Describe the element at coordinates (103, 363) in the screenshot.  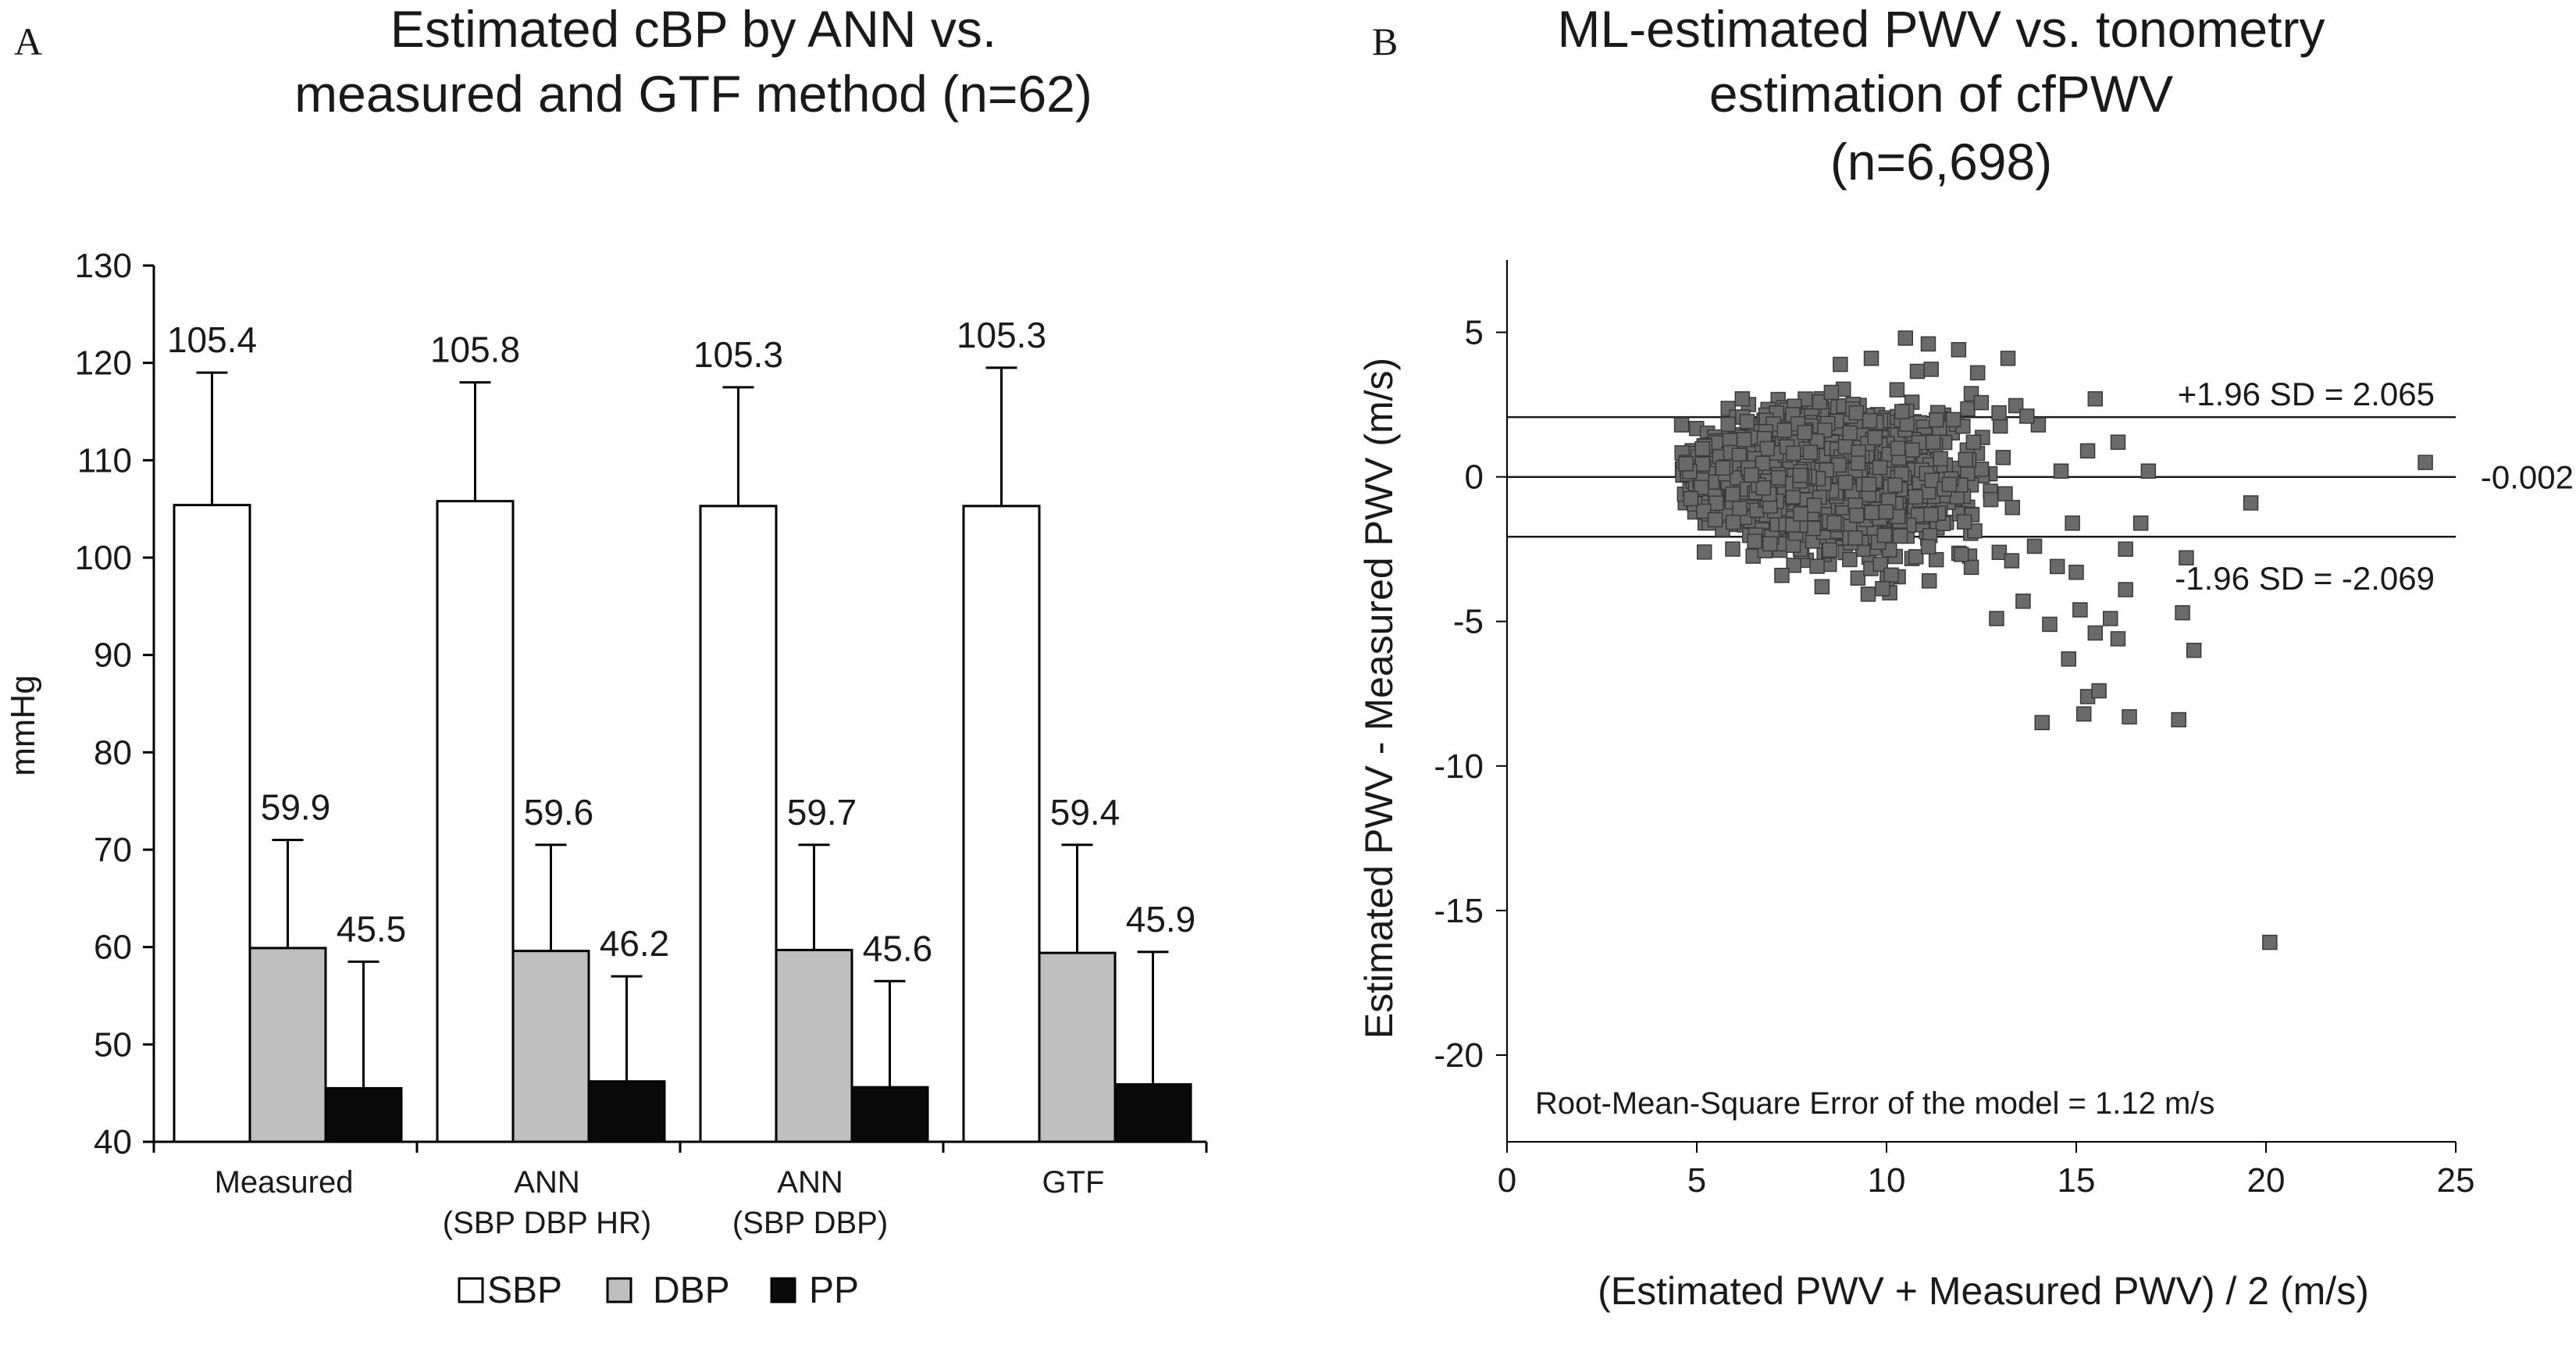
I see `y-tick-label-120: 120` at that location.